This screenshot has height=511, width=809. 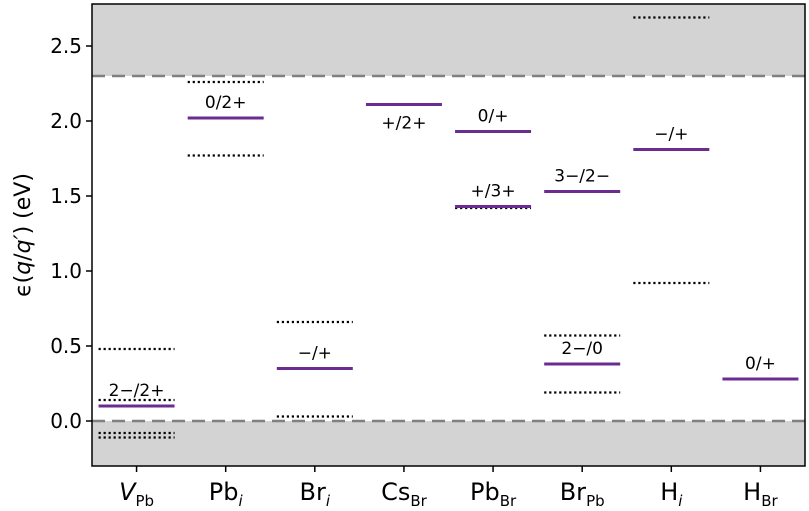 What do you see at coordinates (225, 118) in the screenshot?
I see `defect-group: 0/2+` at bounding box center [225, 118].